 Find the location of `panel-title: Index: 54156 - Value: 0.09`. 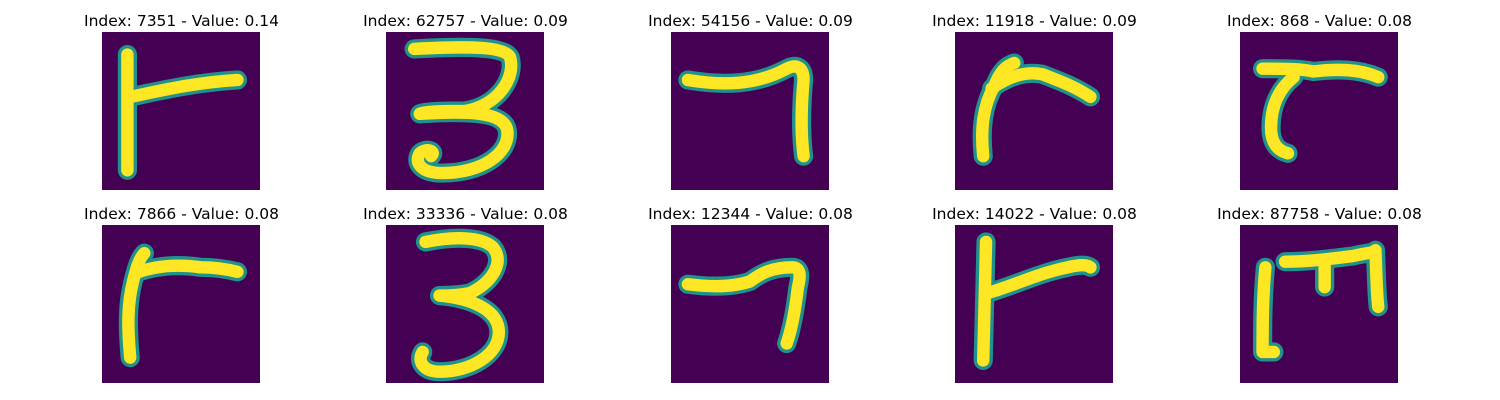

panel-title: Index: 54156 - Value: 0.09 is located at coordinates (750, 21).